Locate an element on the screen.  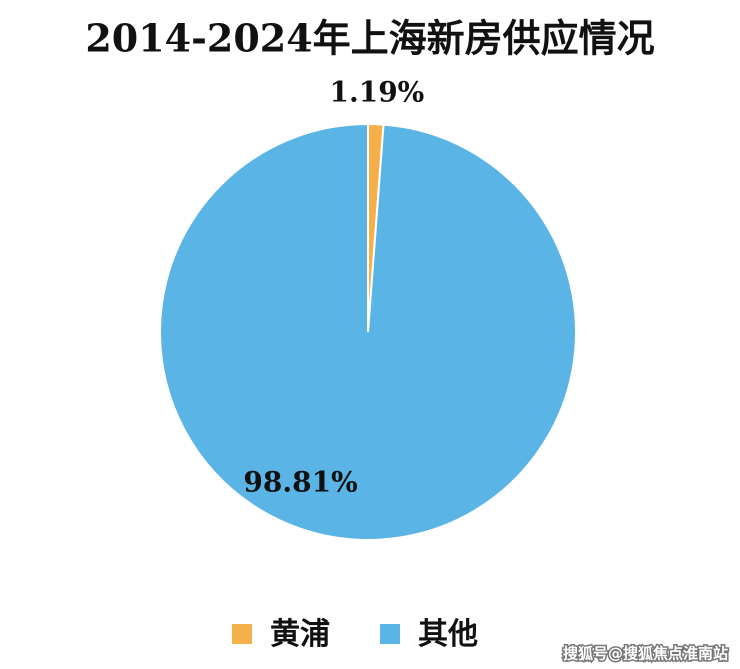
chart-title: 2014-2024年上海新房供应情况 is located at coordinates (369, 38).